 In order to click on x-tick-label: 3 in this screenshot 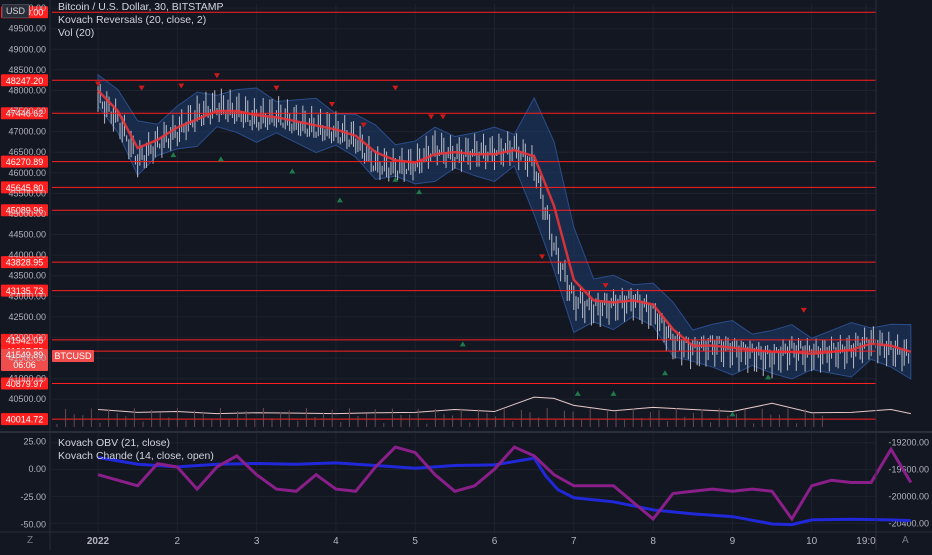, I will do `click(257, 541)`.